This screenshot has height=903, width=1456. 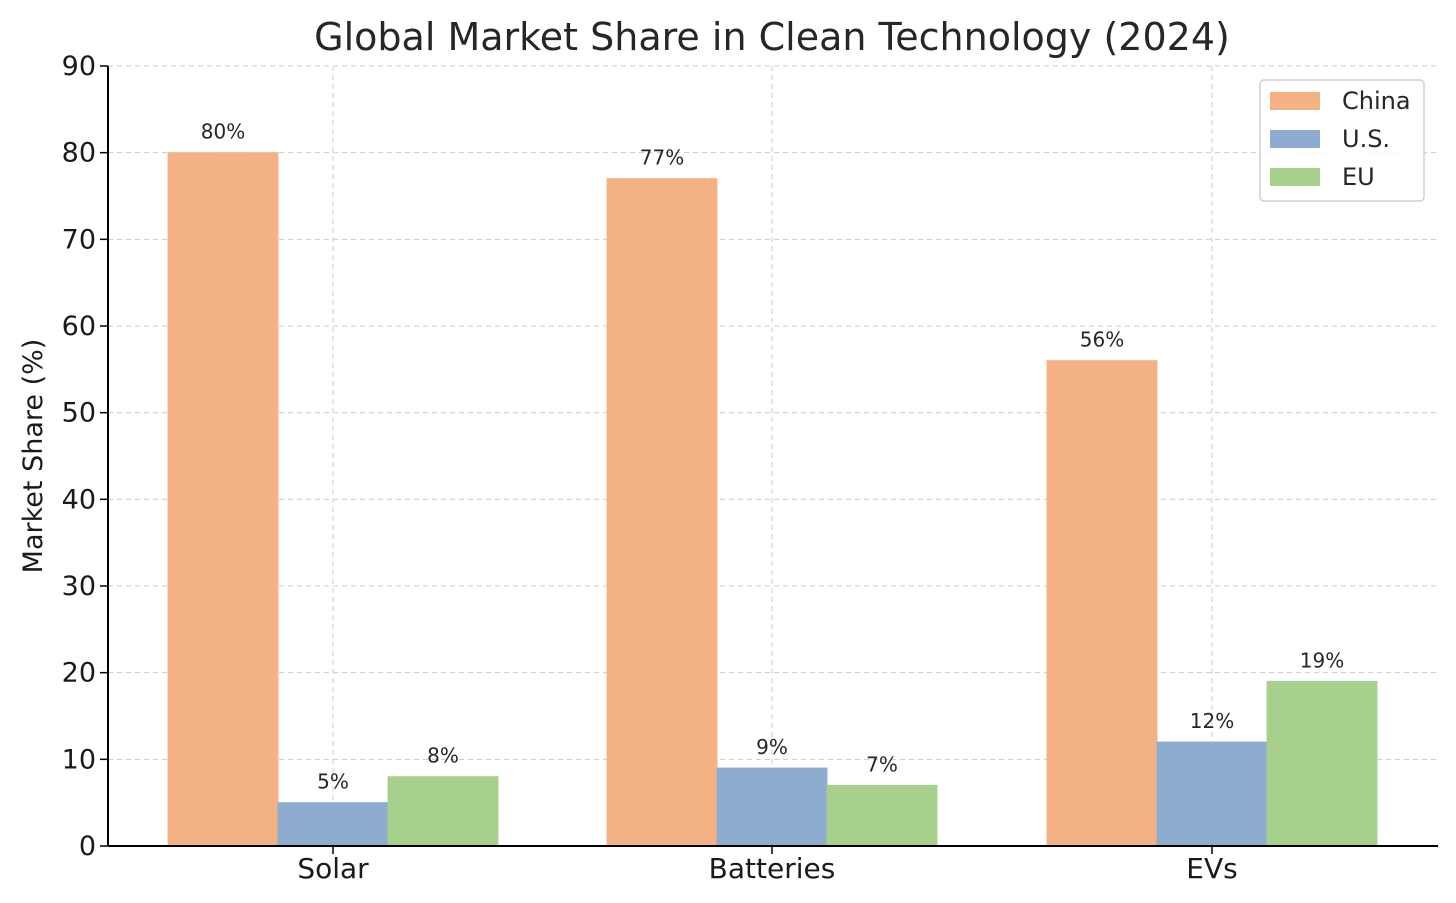 What do you see at coordinates (79, 586) in the screenshot?
I see `y-tick-label: 30` at bounding box center [79, 586].